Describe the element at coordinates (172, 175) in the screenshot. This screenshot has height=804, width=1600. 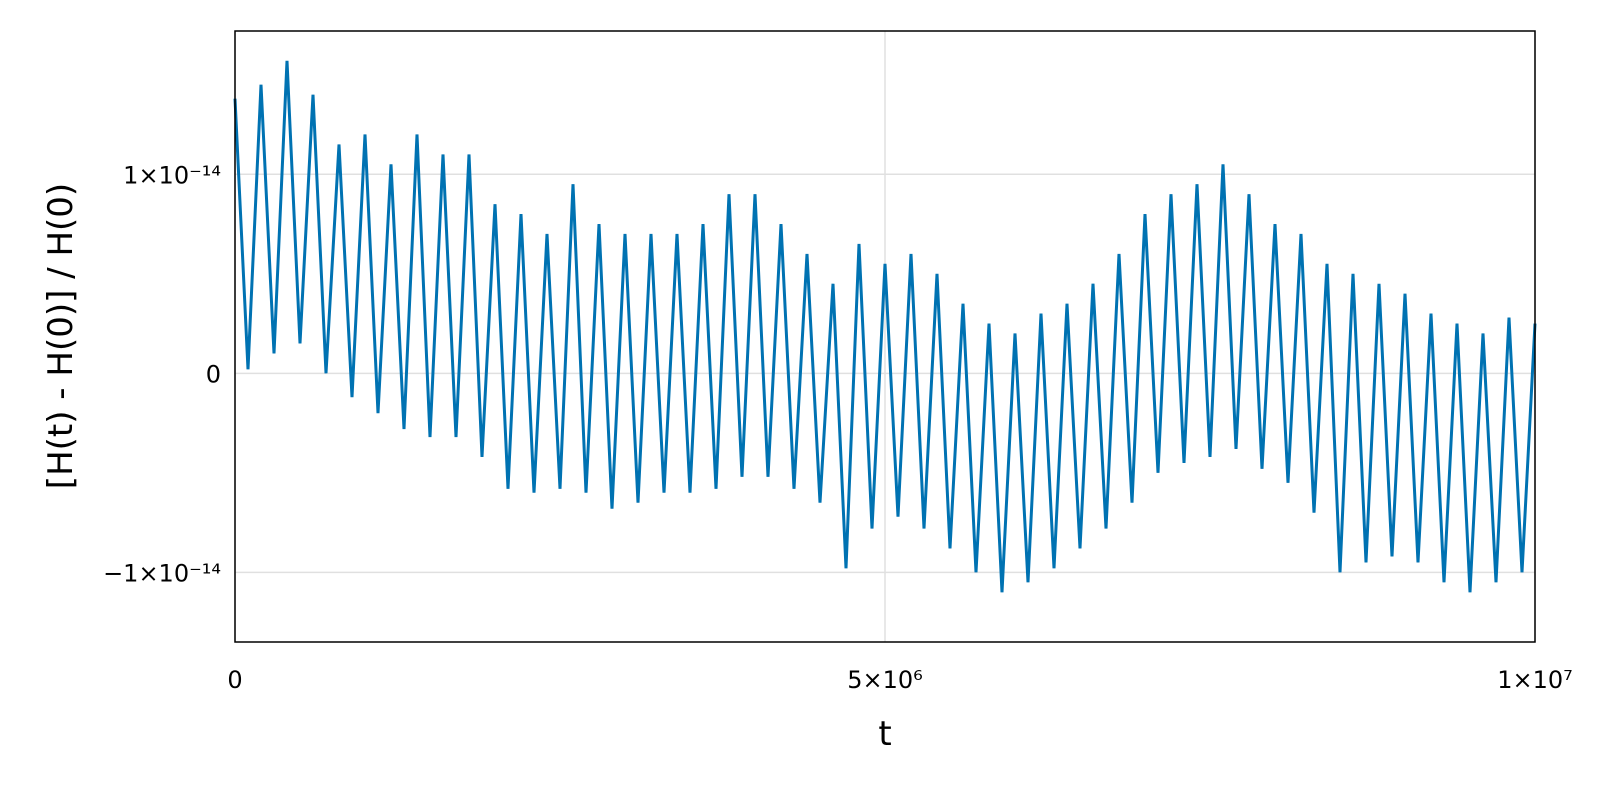
I see `y-tick-label: 1×10⁻¹⁴` at that location.